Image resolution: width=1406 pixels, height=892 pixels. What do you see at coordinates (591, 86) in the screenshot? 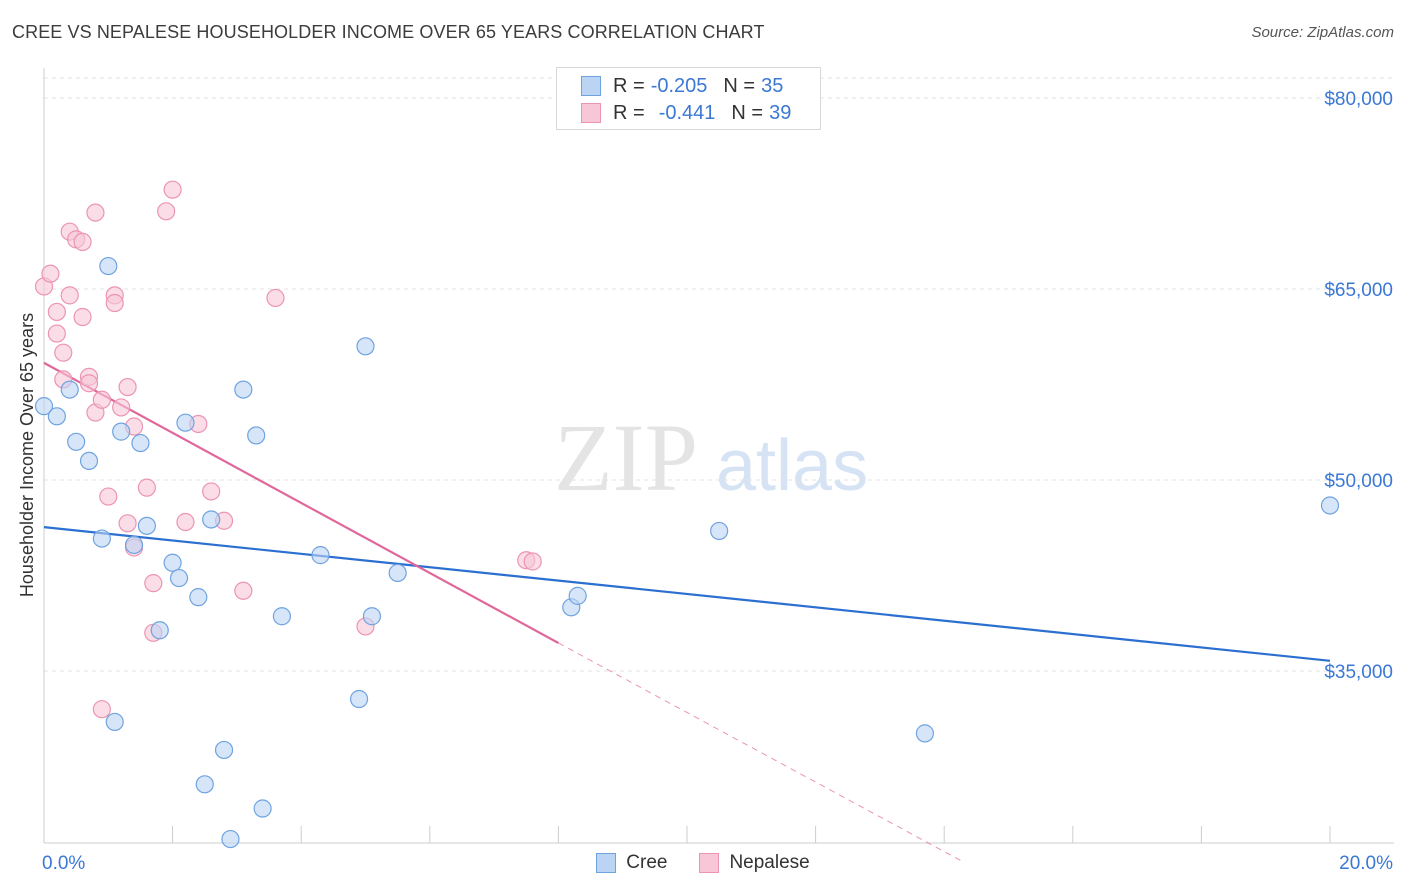
I see `legend-swatch-cree` at bounding box center [591, 86].